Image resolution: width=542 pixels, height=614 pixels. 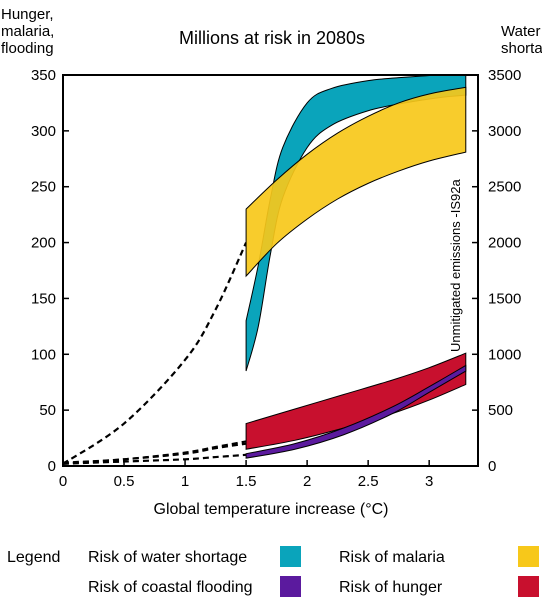 I want to click on legend-label-malaria: Risk of malaria, so click(x=392, y=557).